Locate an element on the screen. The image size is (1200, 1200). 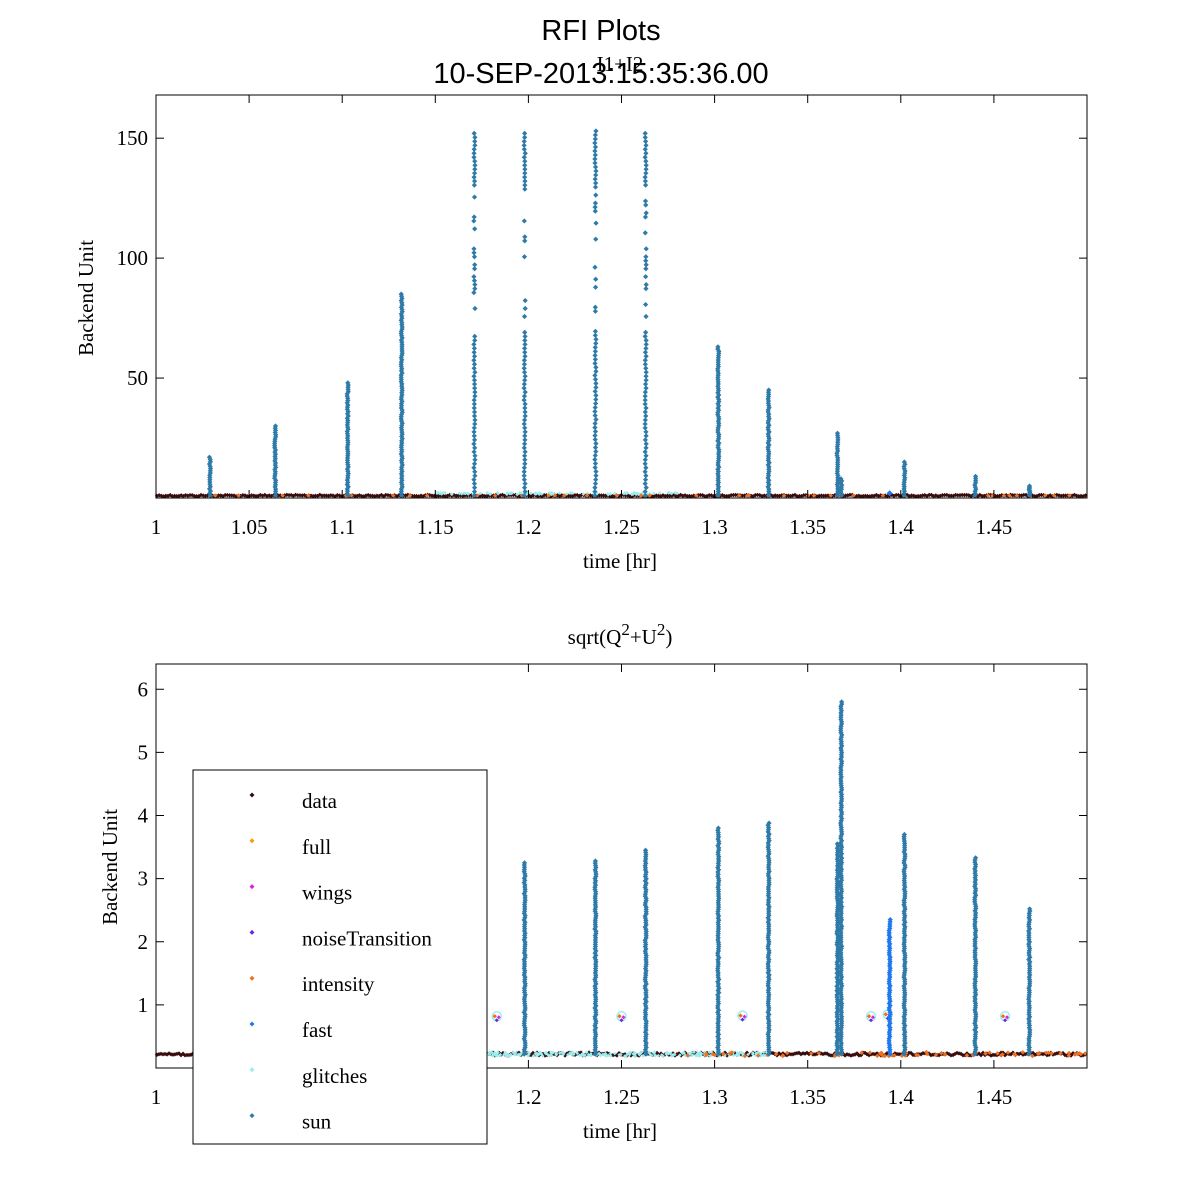
top-panel-title: I1+I2 is located at coordinates (620, 64).